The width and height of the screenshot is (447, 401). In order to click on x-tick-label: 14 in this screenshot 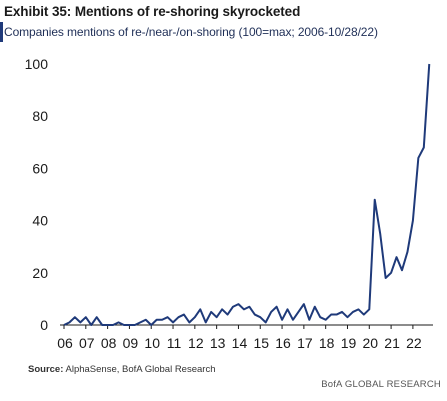, I will do `click(240, 343)`.